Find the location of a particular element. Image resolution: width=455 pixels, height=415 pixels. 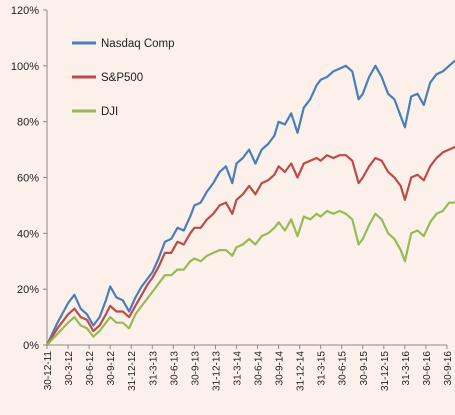

x-tick-label: 30-3-12 is located at coordinates (69, 368).